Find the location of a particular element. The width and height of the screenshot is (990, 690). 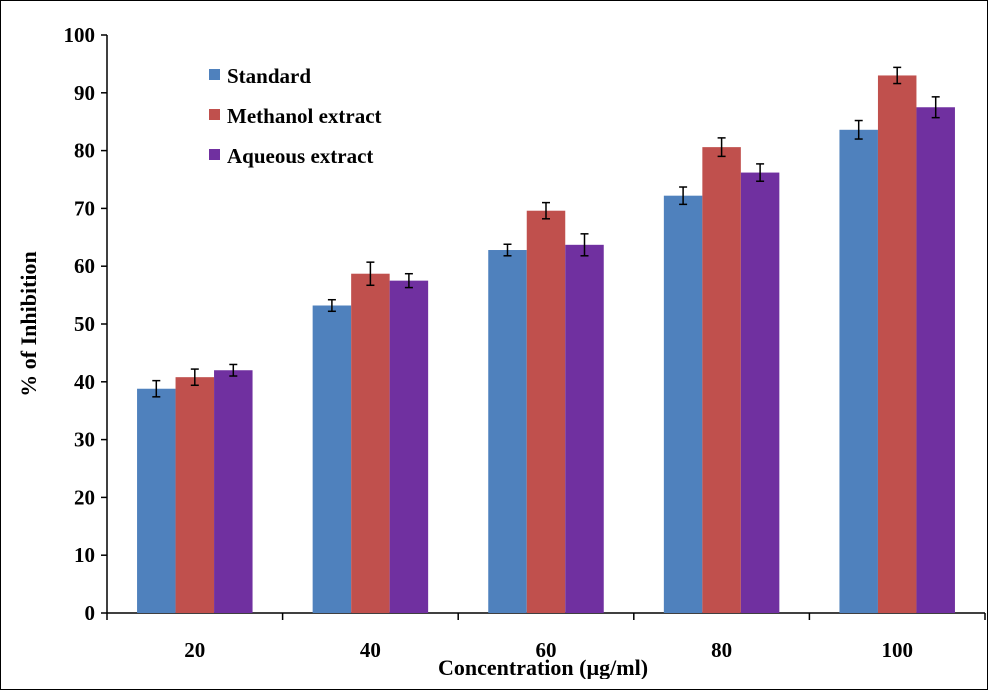

y-axis: 0 10 20 30 40 50 60 70 80 90 100 is located at coordinates (86, 324).